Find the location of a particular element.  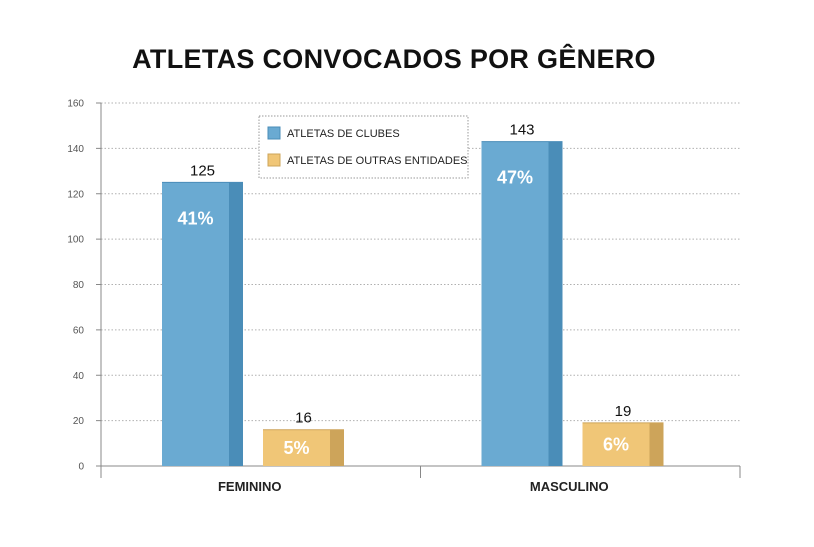

y-tick-label: 120 is located at coordinates (75, 194).